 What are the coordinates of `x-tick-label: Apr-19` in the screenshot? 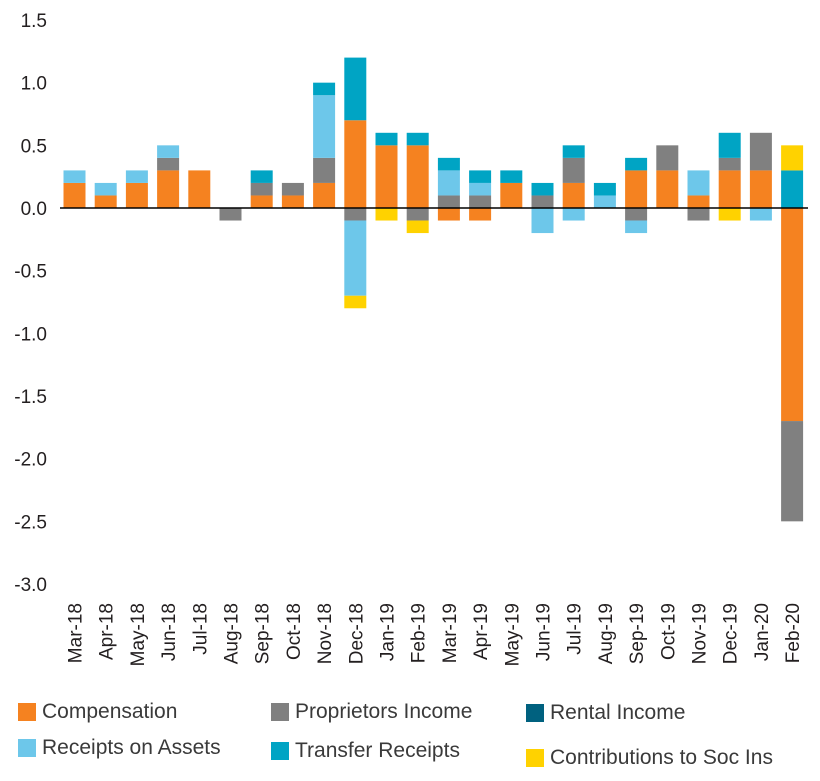 It's located at (481, 631).